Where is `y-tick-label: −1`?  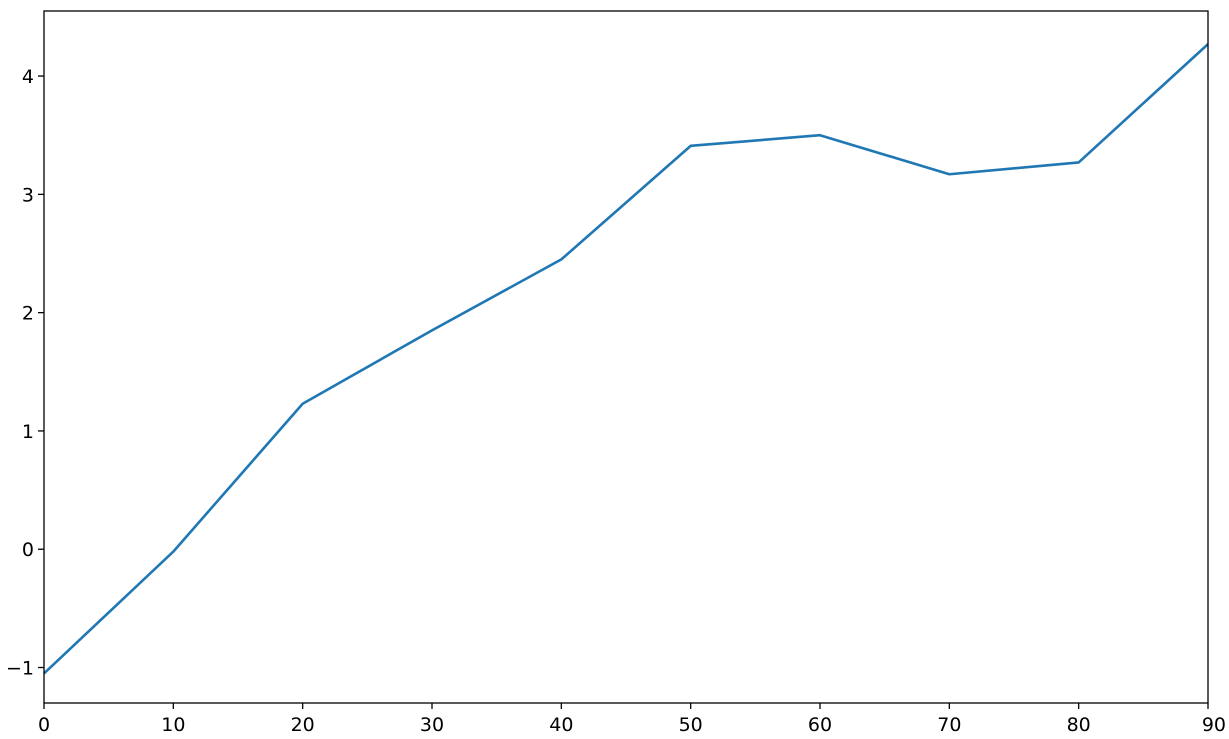 y-tick-label: −1 is located at coordinates (20, 669).